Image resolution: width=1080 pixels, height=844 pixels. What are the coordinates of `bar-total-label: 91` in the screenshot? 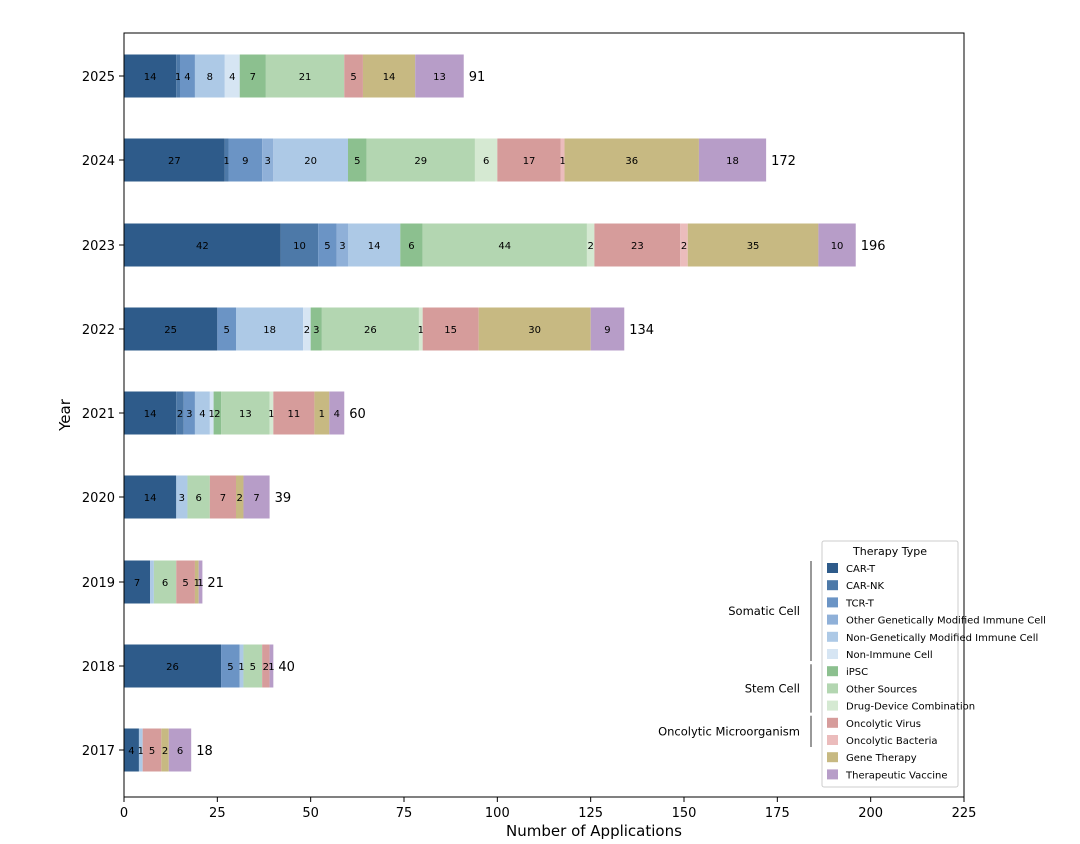 It's located at (477, 77).